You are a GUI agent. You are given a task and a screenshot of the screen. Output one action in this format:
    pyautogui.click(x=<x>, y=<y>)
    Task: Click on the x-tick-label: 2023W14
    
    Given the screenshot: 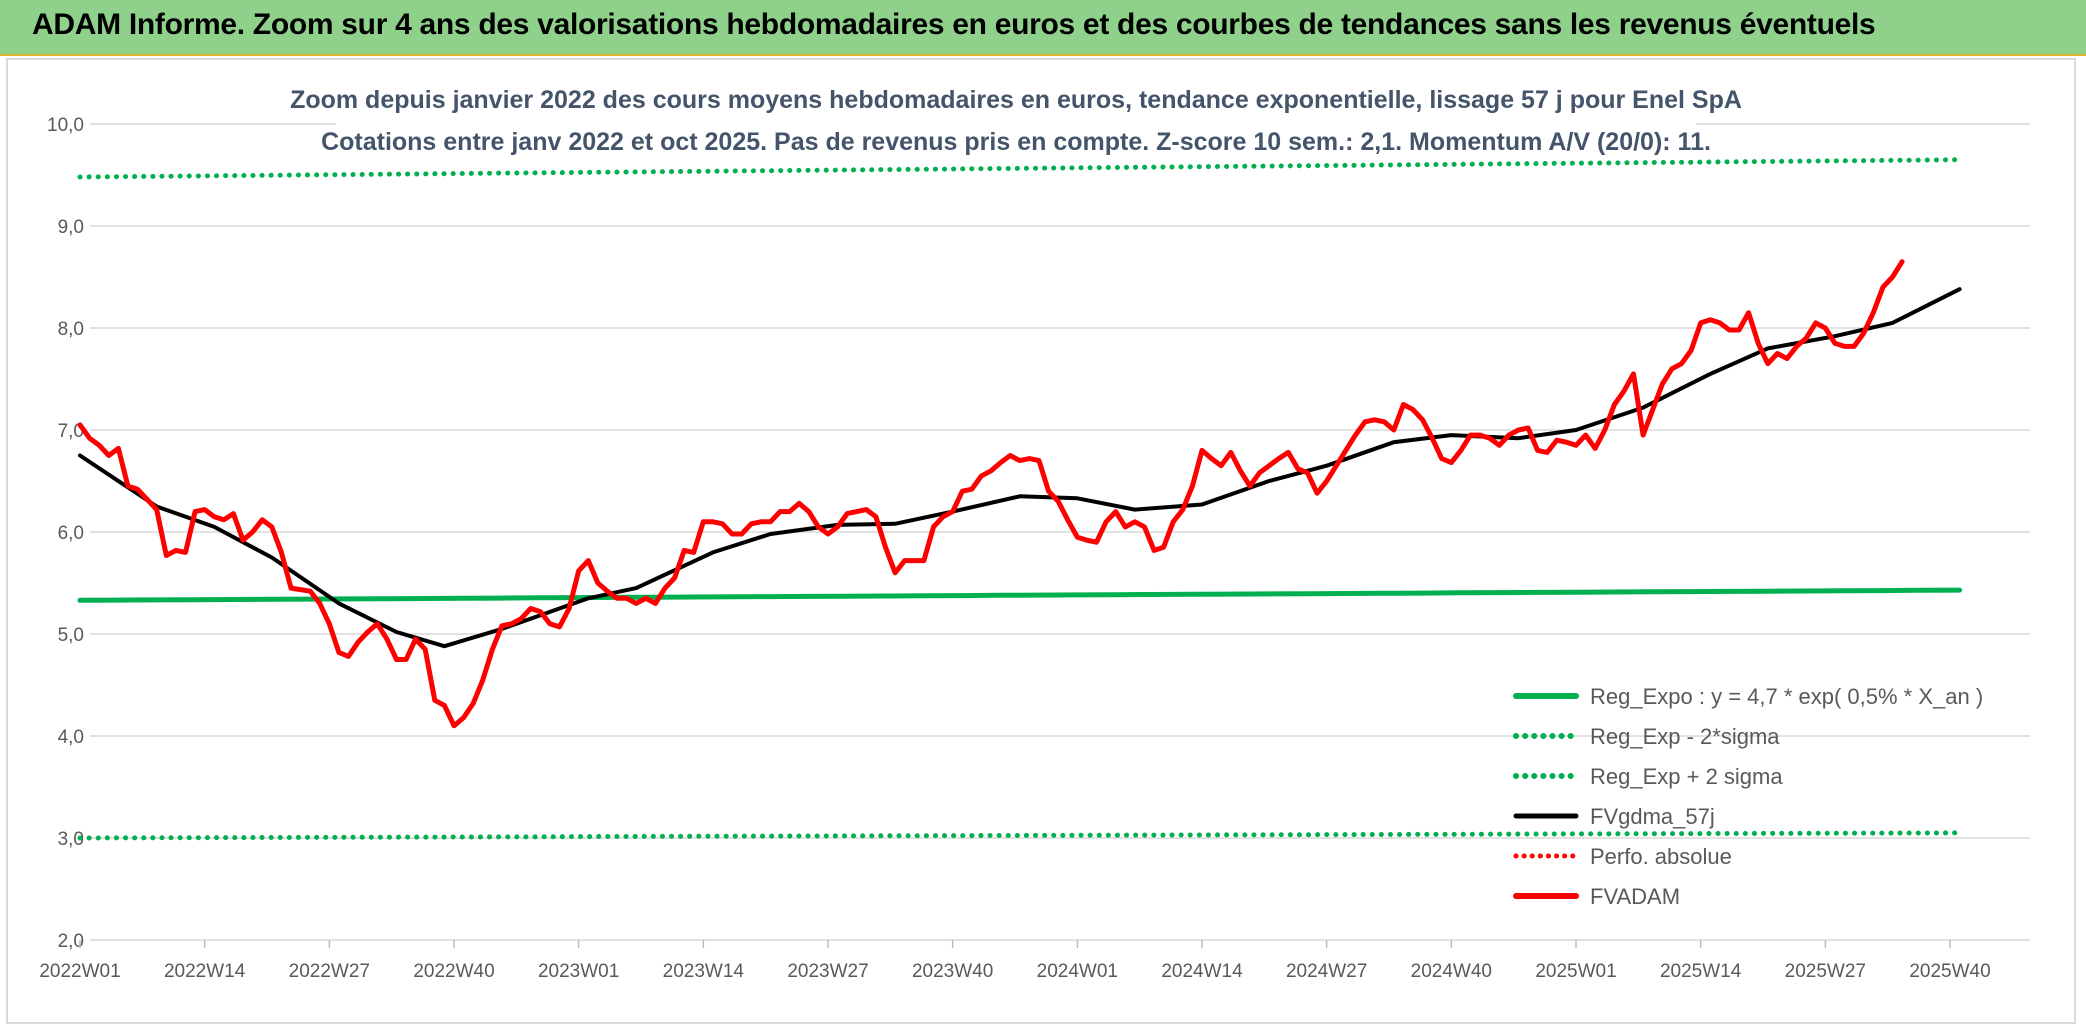 What is the action you would take?
    pyautogui.click(x=704, y=971)
    